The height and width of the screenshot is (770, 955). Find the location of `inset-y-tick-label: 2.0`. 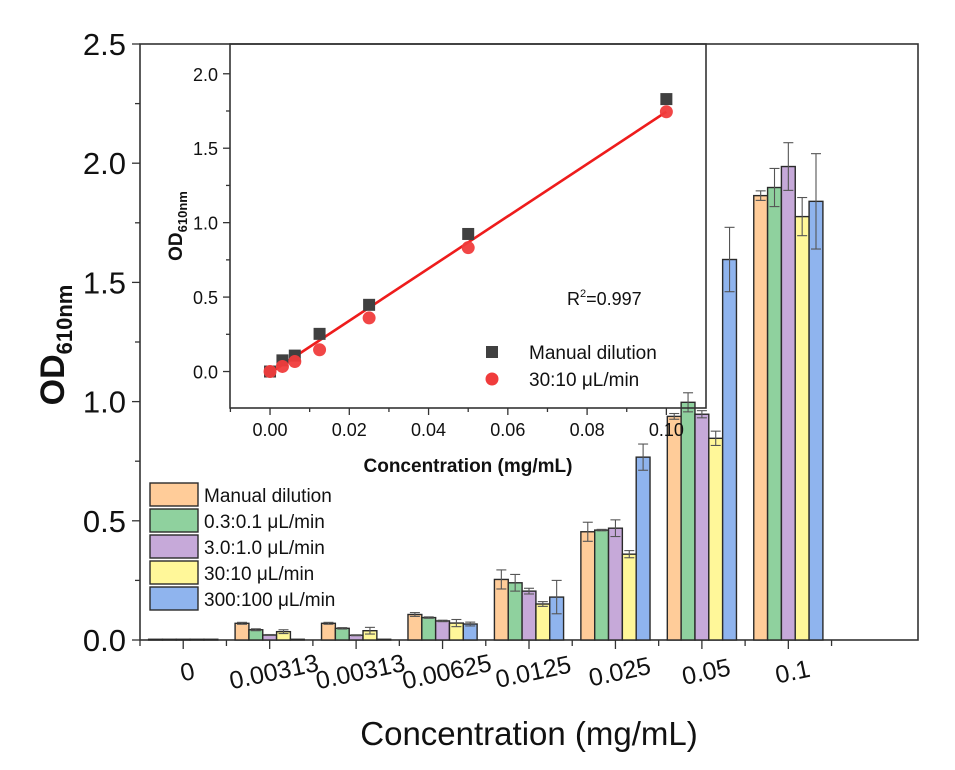

inset-y-tick-label: 2.0 is located at coordinates (205, 75).